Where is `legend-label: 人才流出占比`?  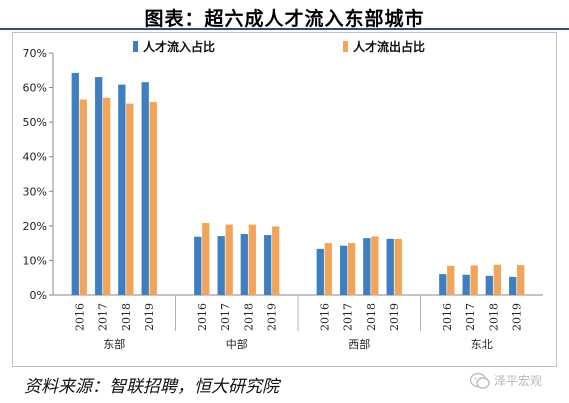 legend-label: 人才流出占比 is located at coordinates (389, 46).